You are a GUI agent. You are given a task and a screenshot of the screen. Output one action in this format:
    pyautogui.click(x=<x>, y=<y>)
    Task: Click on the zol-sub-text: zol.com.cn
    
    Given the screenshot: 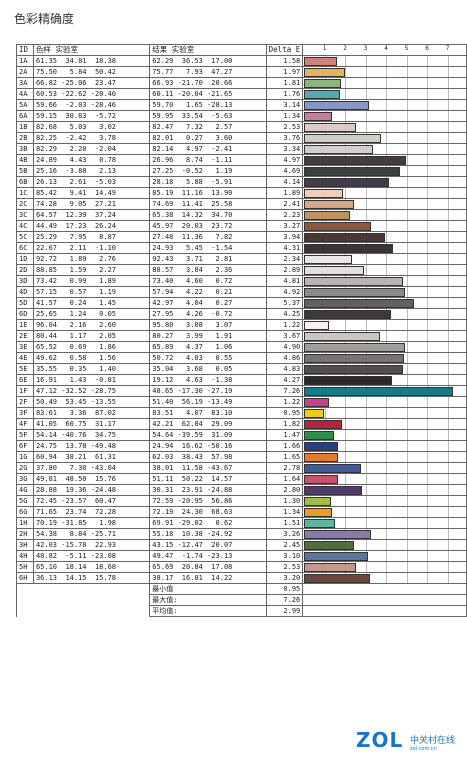 What is the action you would take?
    pyautogui.click(x=423, y=749)
    